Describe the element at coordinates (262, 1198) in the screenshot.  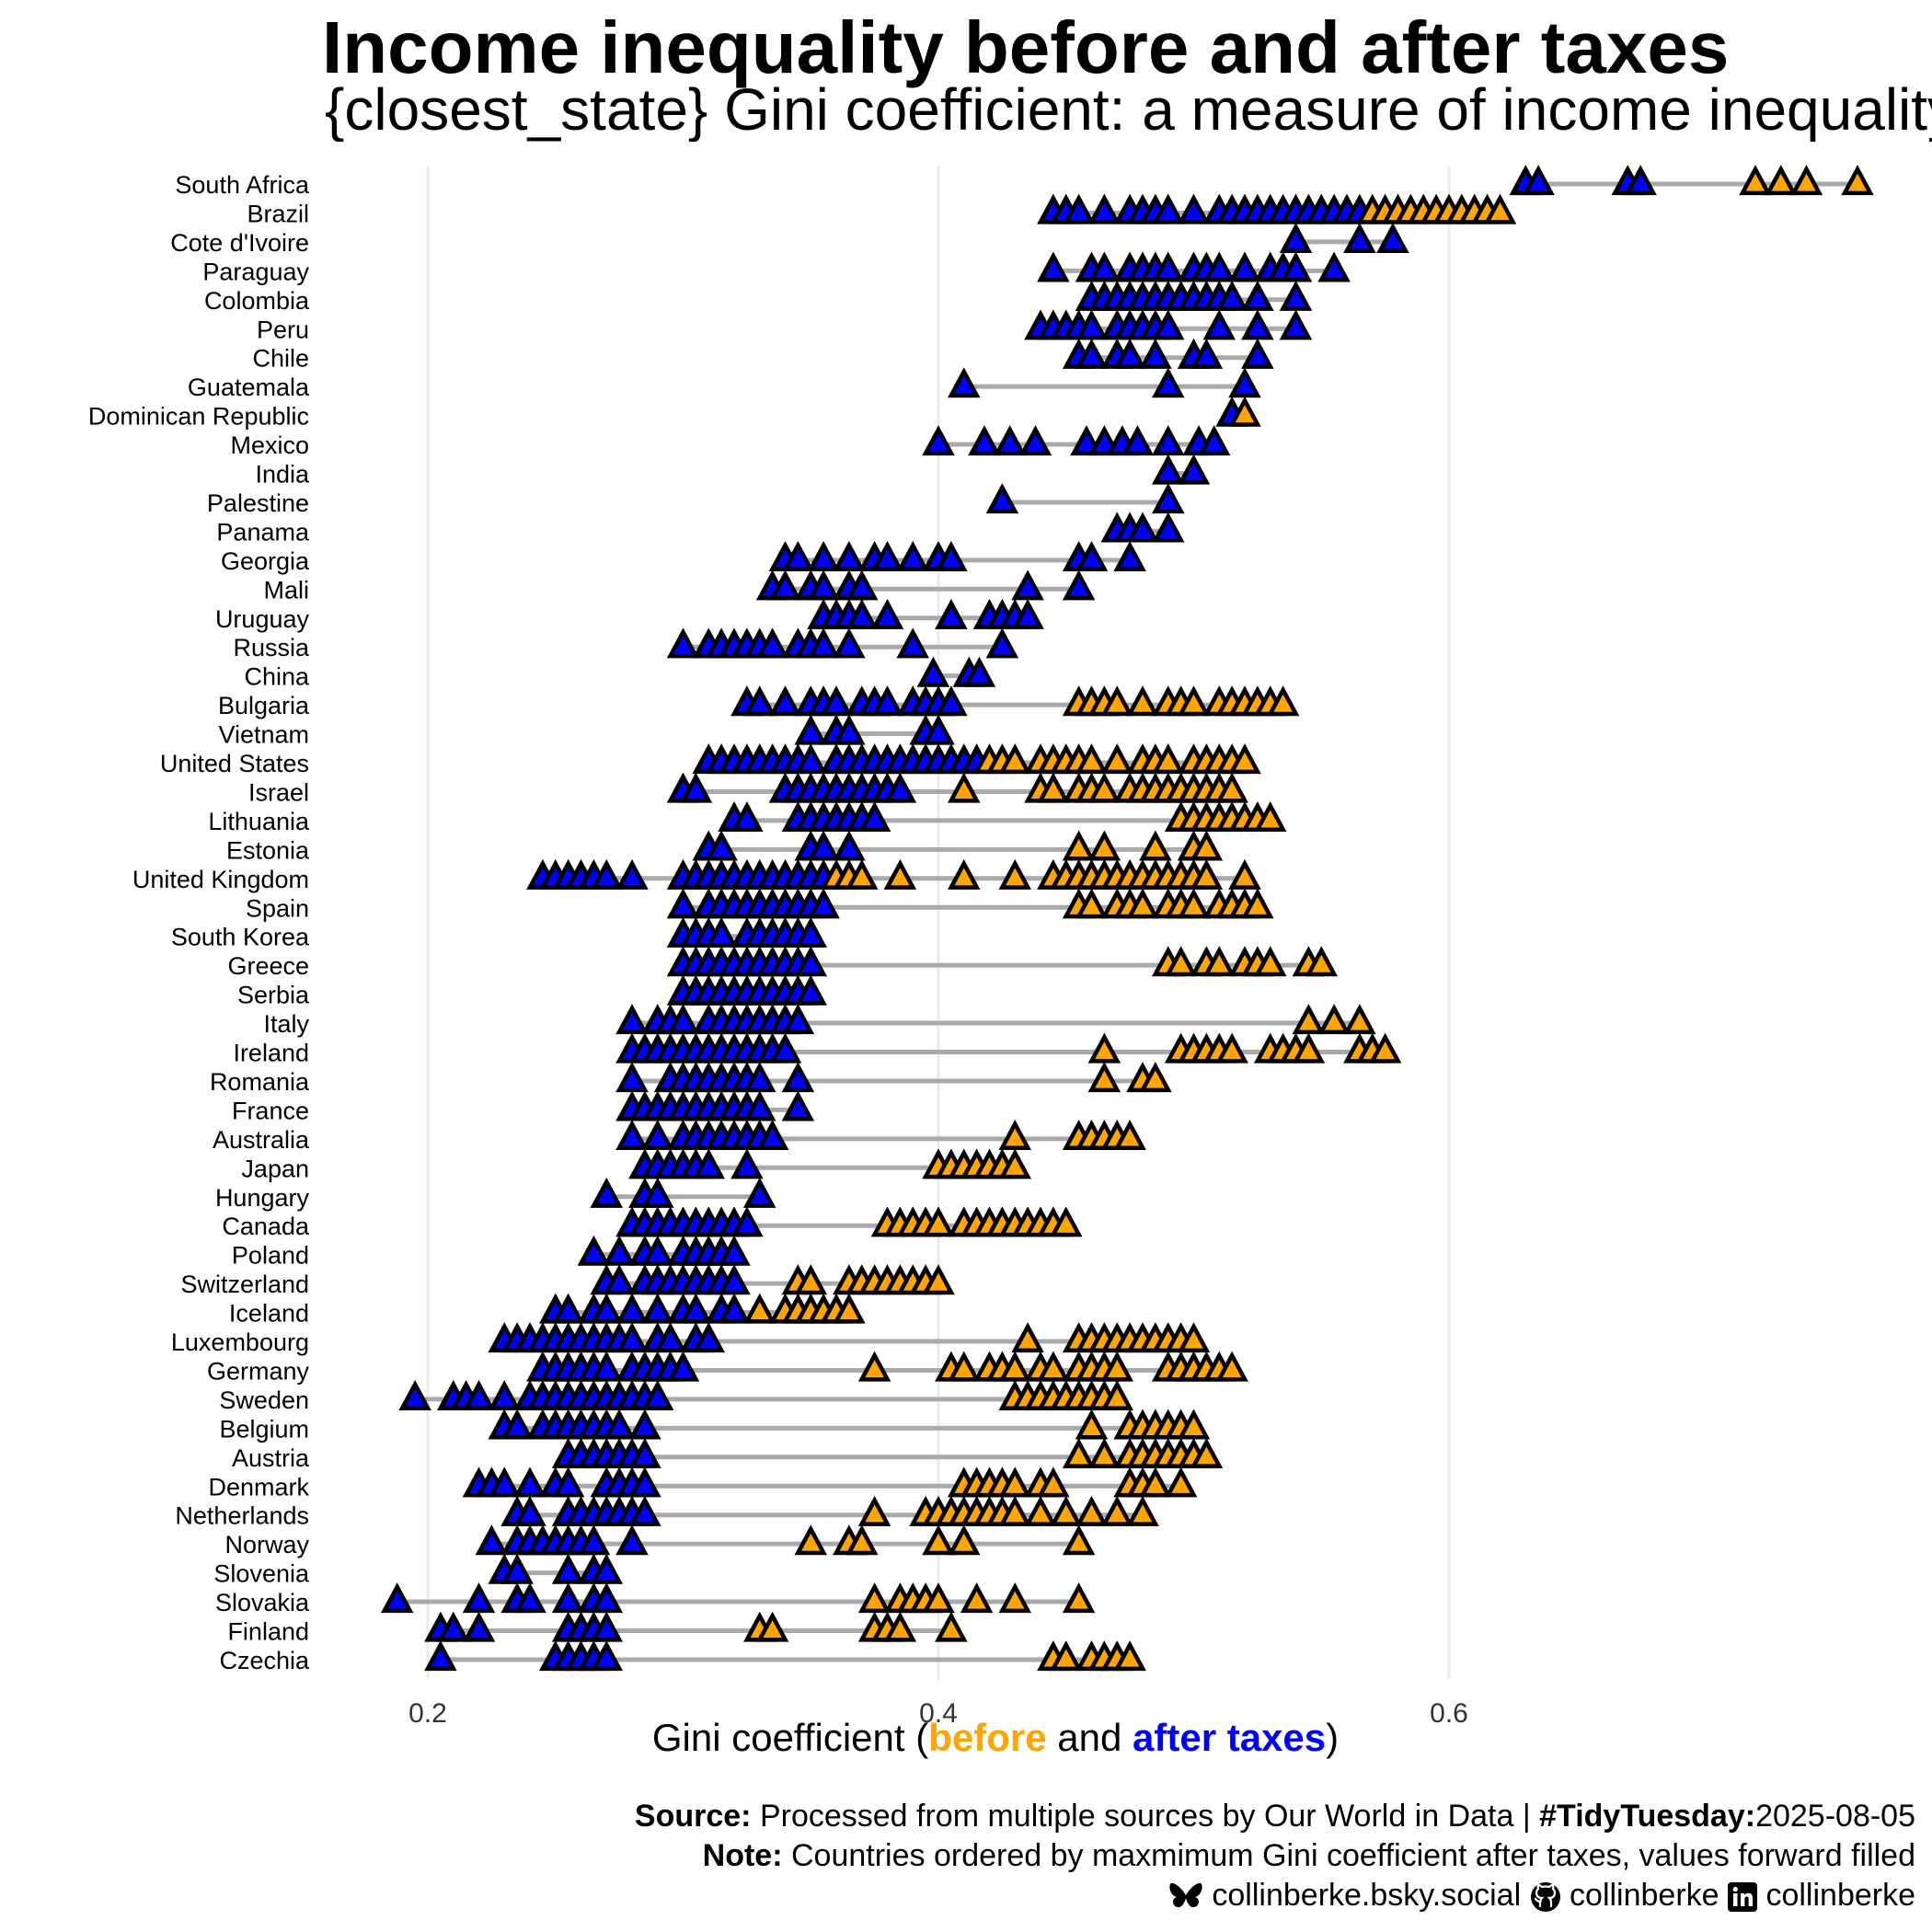
I see `country-label: Hungary` at that location.